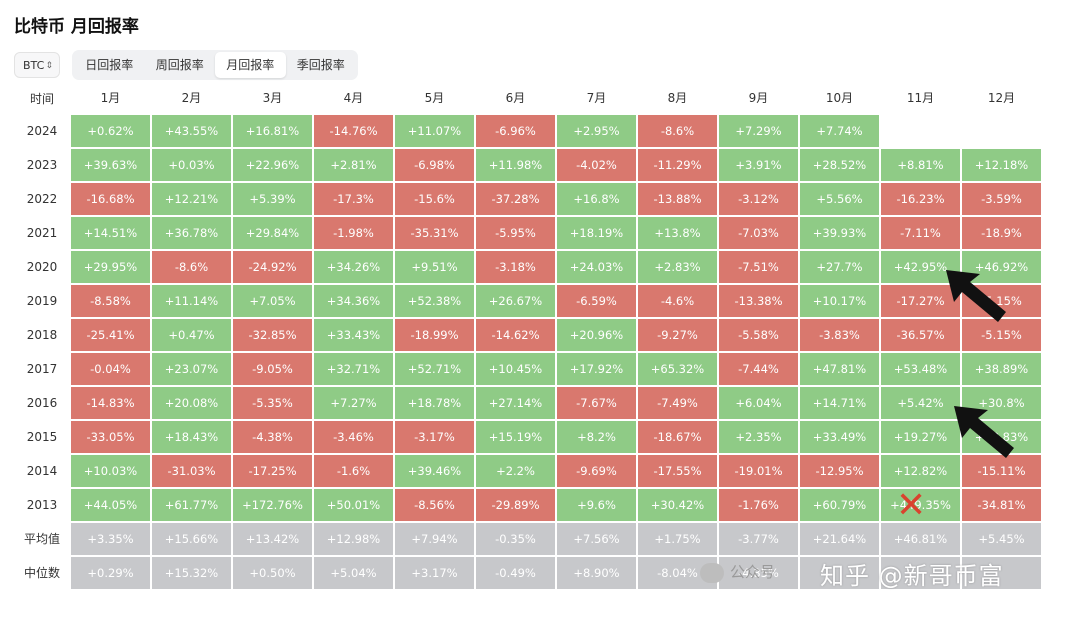 The height and width of the screenshot is (617, 1080). What do you see at coordinates (515, 573) in the screenshot?
I see `return-cell: -0.49%` at bounding box center [515, 573].